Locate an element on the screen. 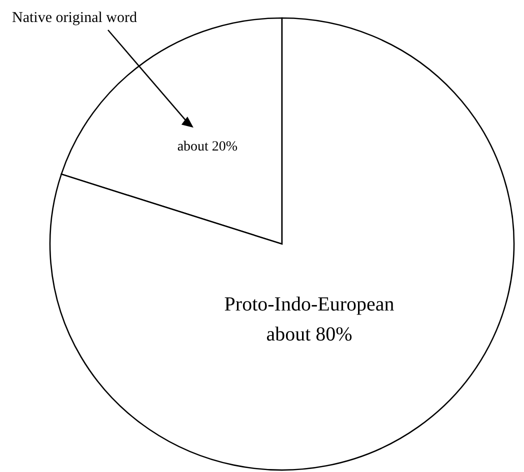 The width and height of the screenshot is (524, 472). slice-label: Proto-Indo-European is located at coordinates (309, 305).